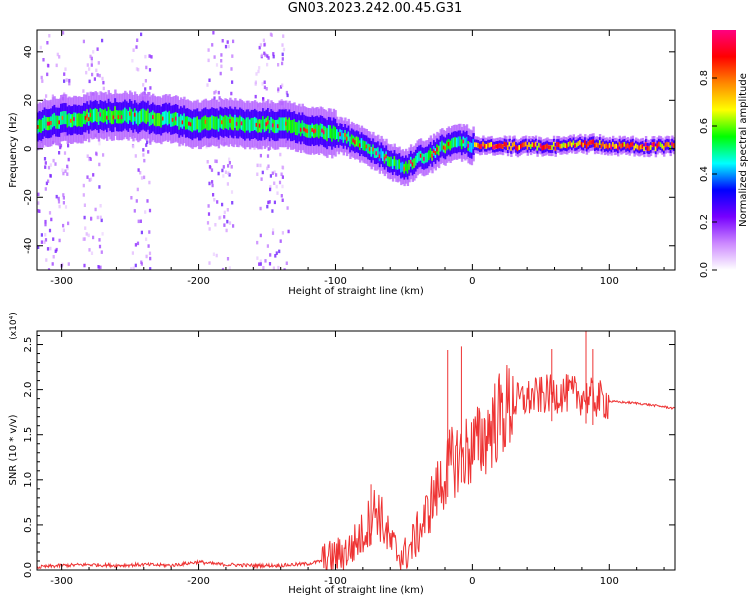  I want to click on snr-xtick-label: 0, so click(472, 581).